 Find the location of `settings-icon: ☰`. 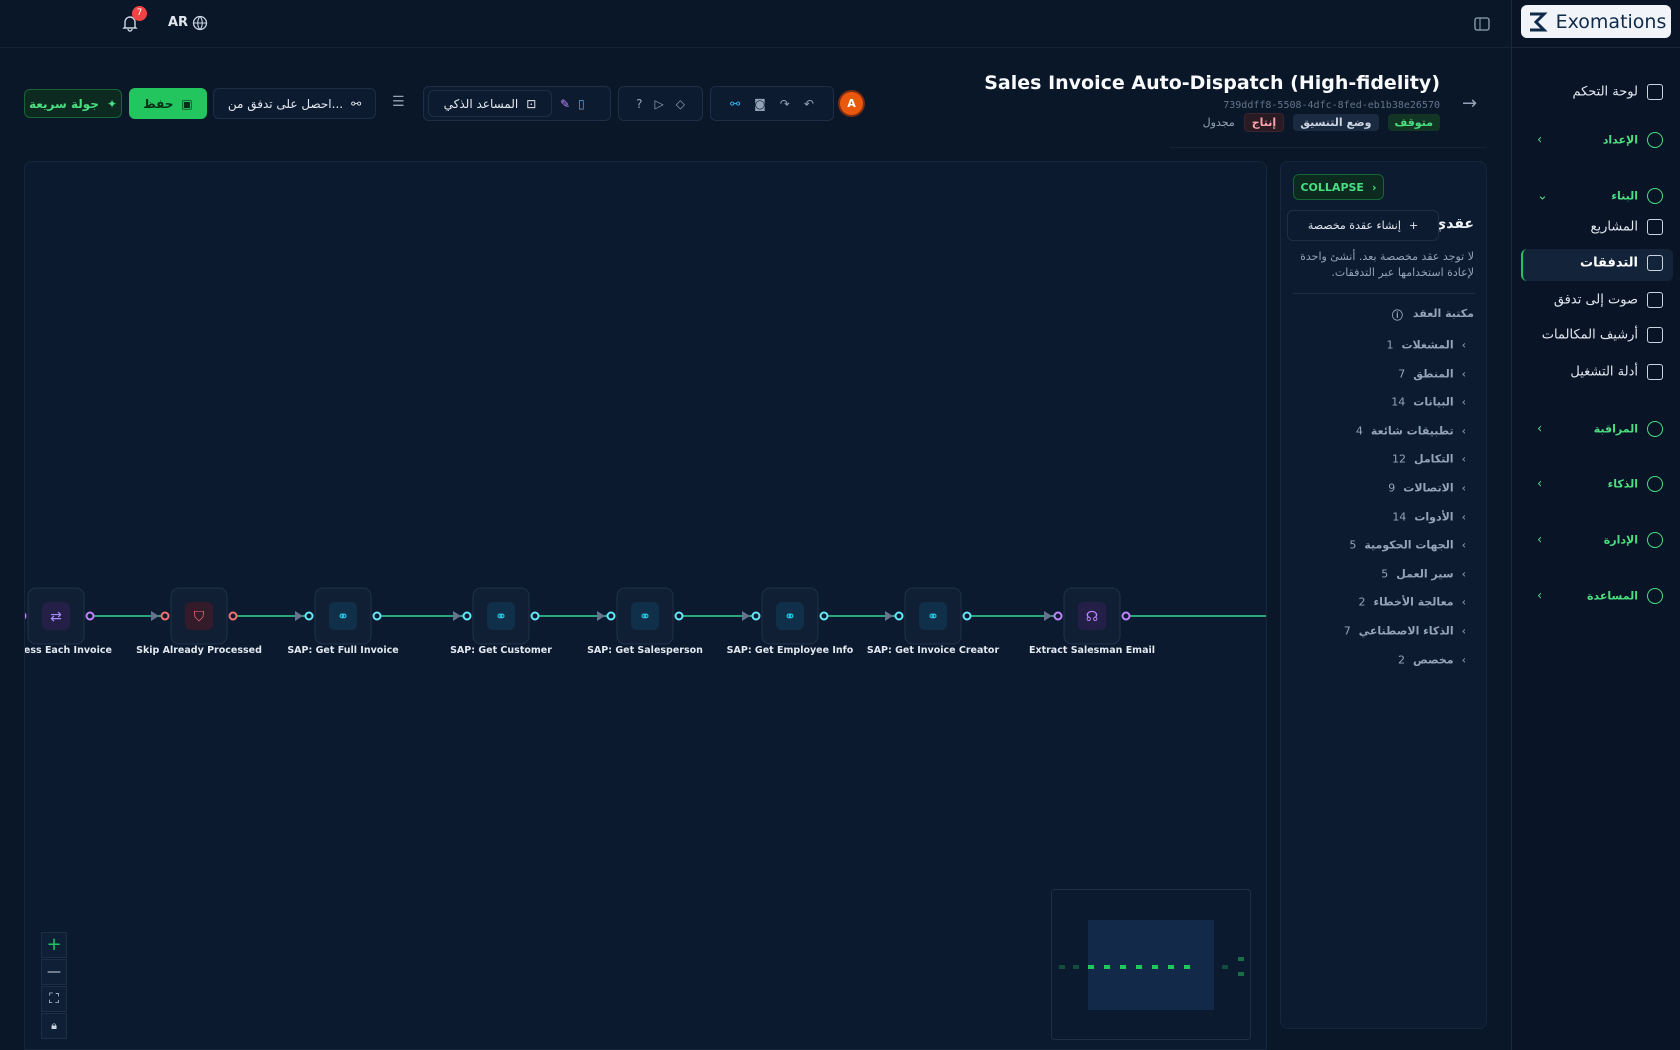

settings-icon: ☰ is located at coordinates (398, 102).